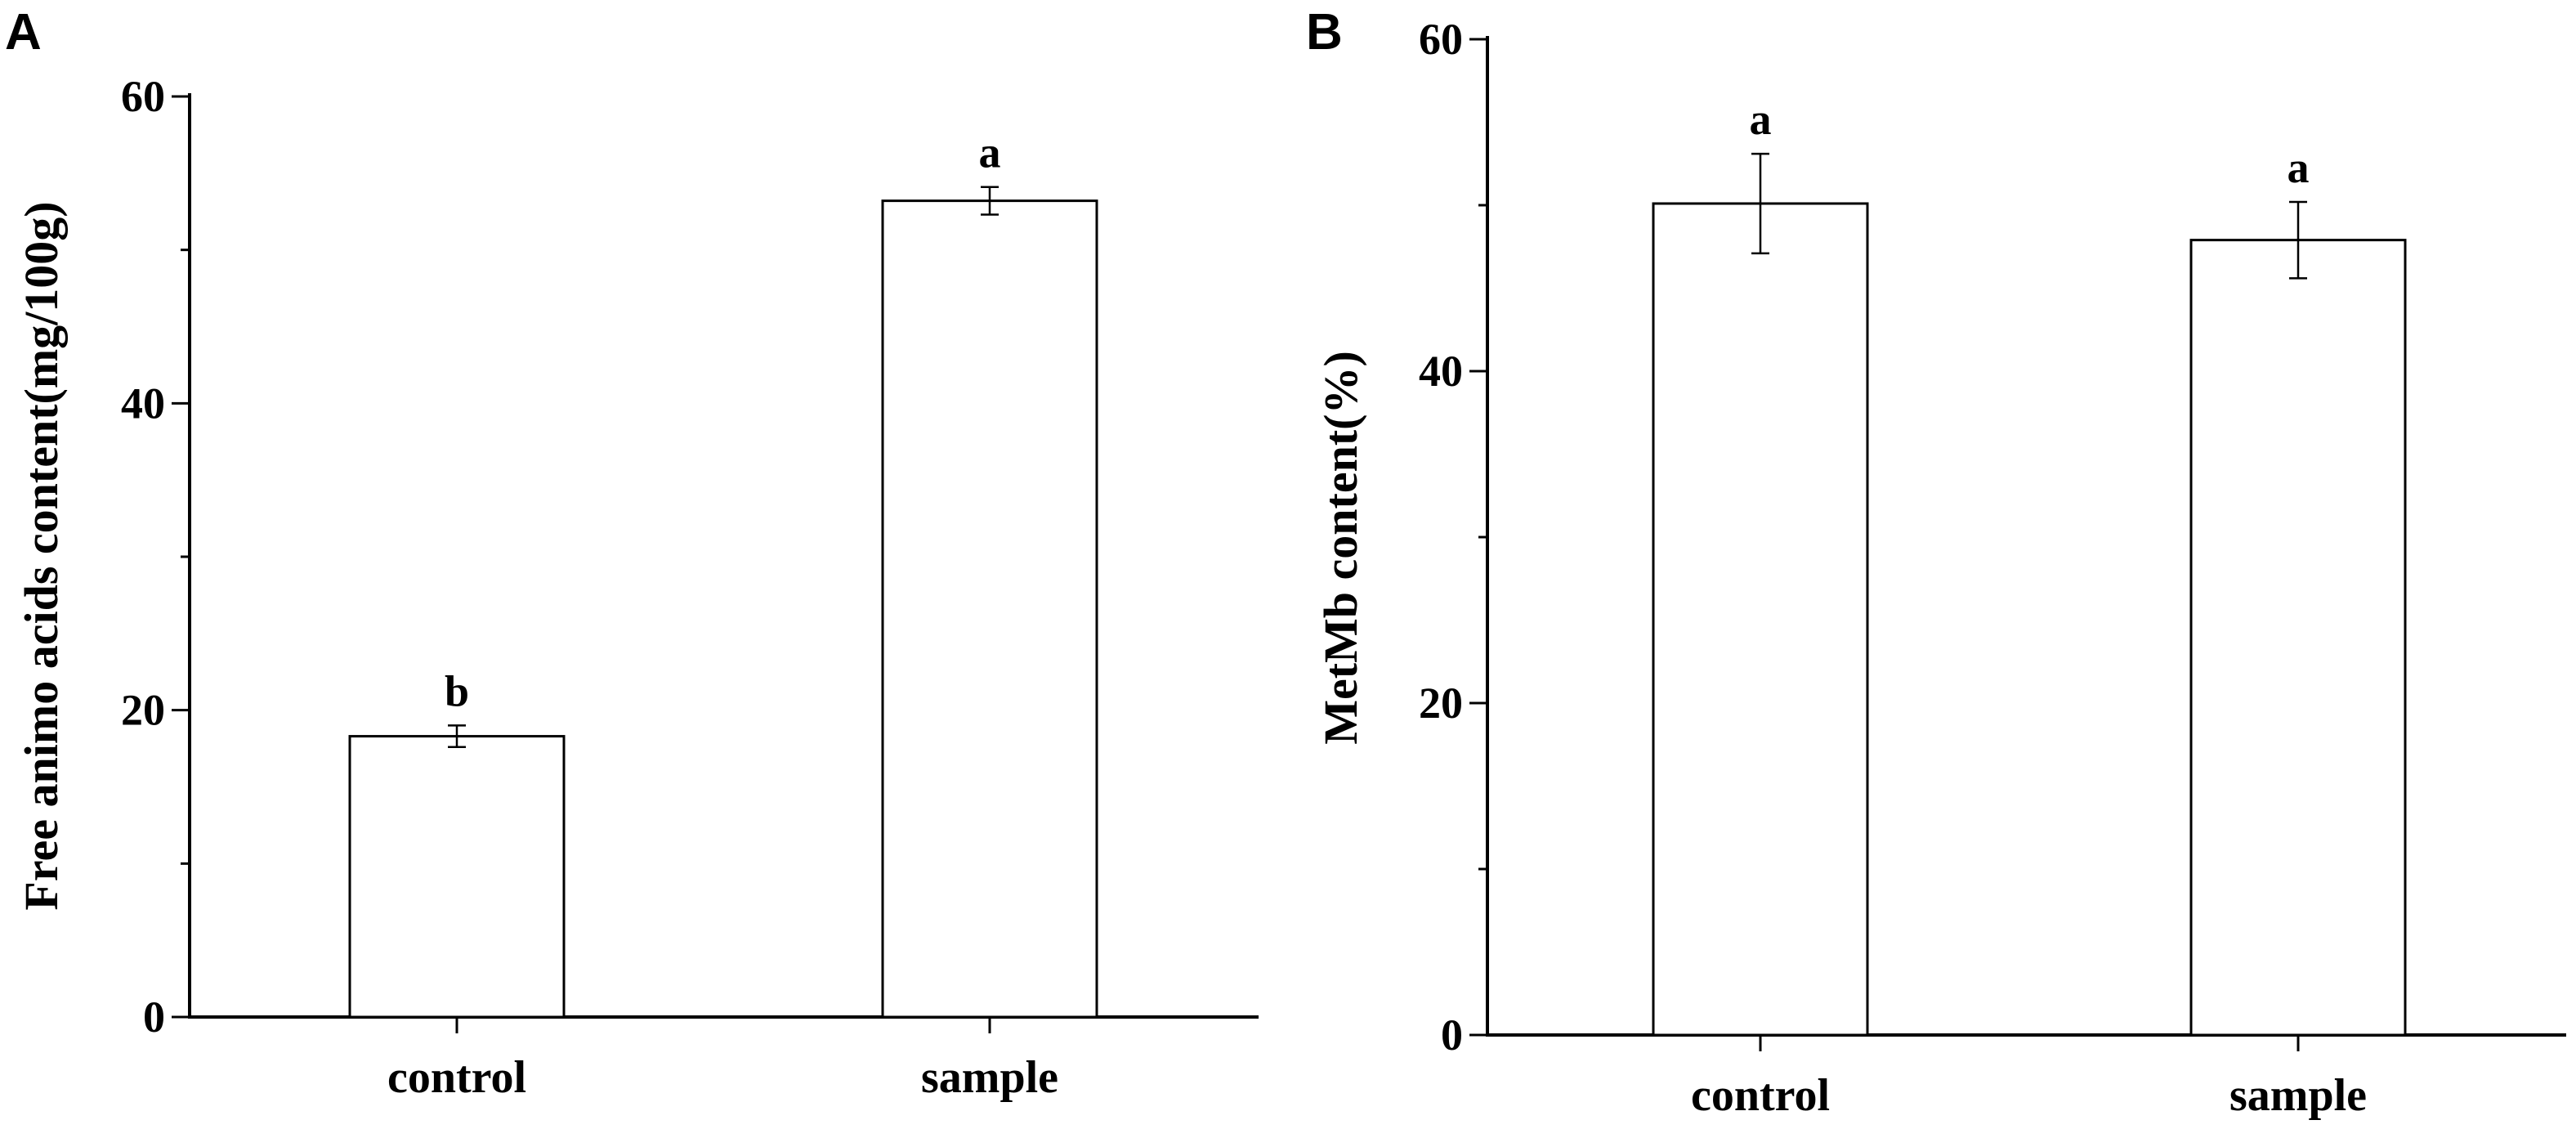 The width and height of the screenshot is (2576, 1138). What do you see at coordinates (154, 1017) in the screenshot?
I see `panel-a-y-tick-label: 0` at bounding box center [154, 1017].